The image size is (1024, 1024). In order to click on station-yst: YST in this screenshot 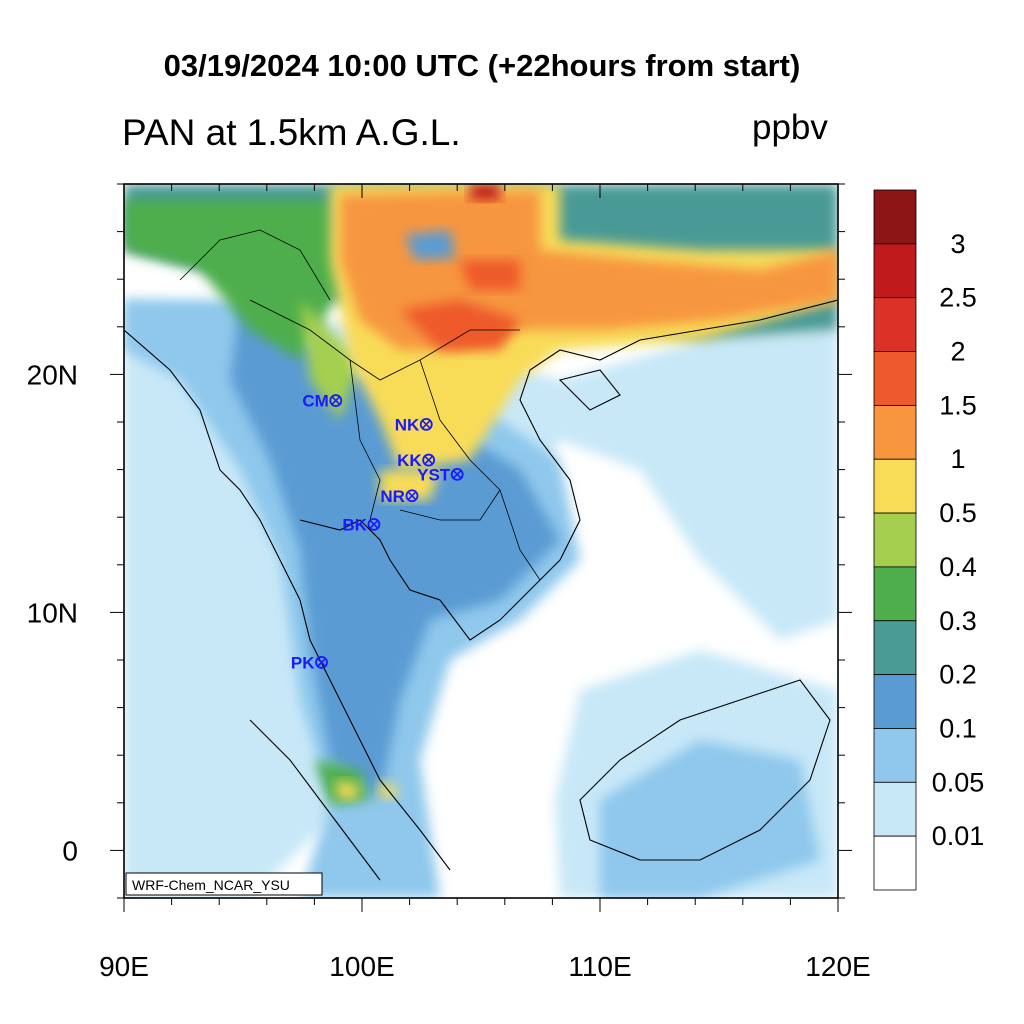, I will do `click(440, 474)`.